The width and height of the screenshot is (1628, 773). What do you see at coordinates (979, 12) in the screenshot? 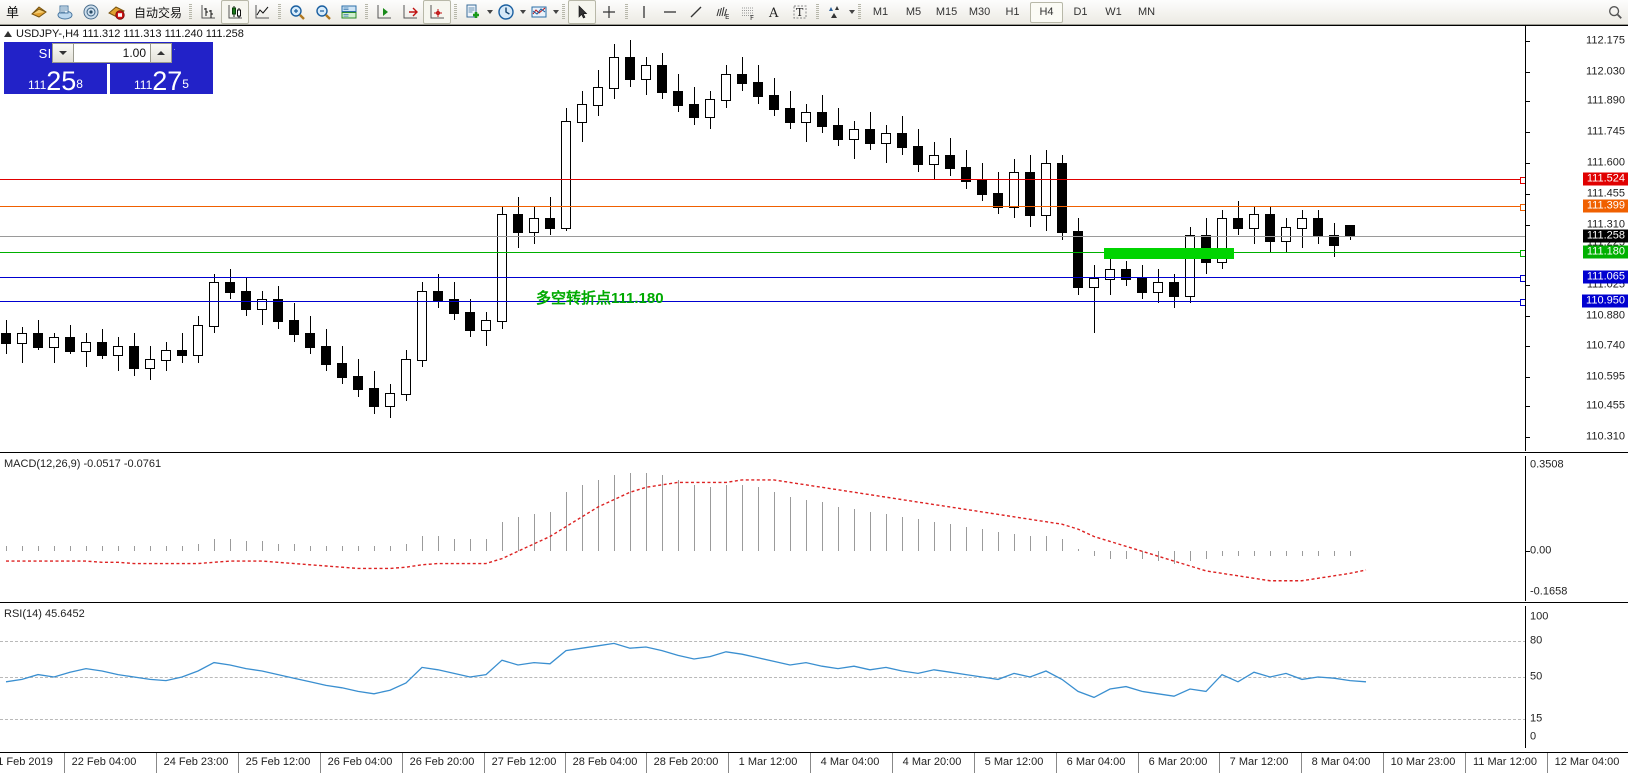
I see `timeframe-m30: M30` at bounding box center [979, 12].